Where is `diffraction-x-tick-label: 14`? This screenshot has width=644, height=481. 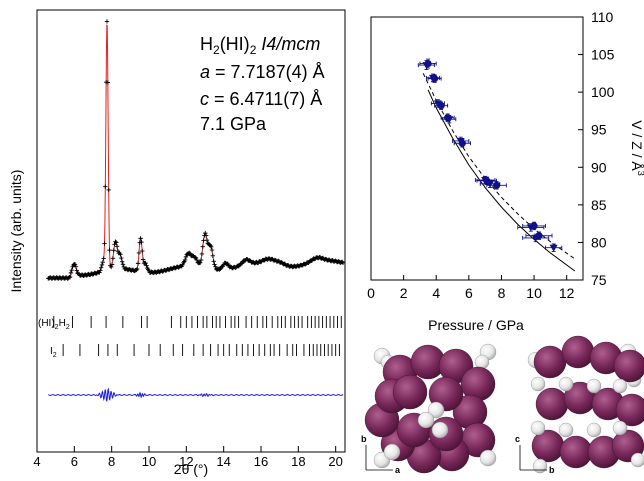
diffraction-x-tick-label: 14 is located at coordinates (223, 461).